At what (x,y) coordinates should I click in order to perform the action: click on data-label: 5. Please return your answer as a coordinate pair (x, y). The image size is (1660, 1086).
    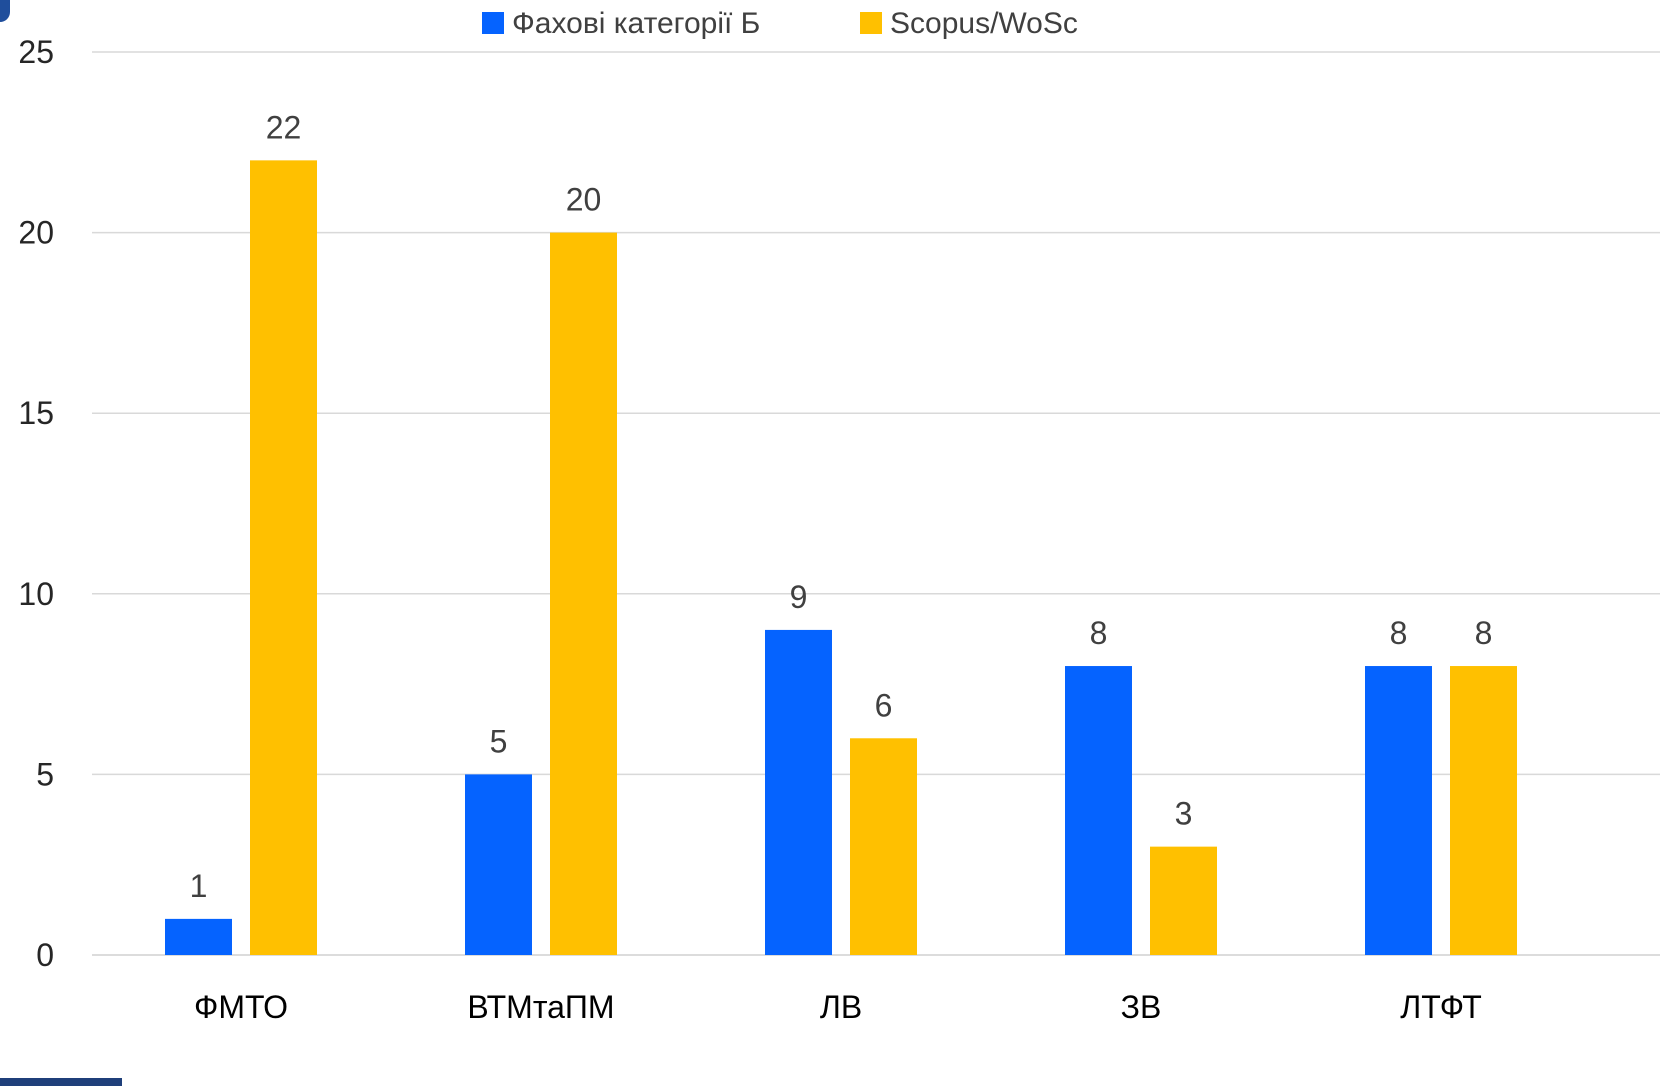
    Looking at the image, I should click on (499, 741).